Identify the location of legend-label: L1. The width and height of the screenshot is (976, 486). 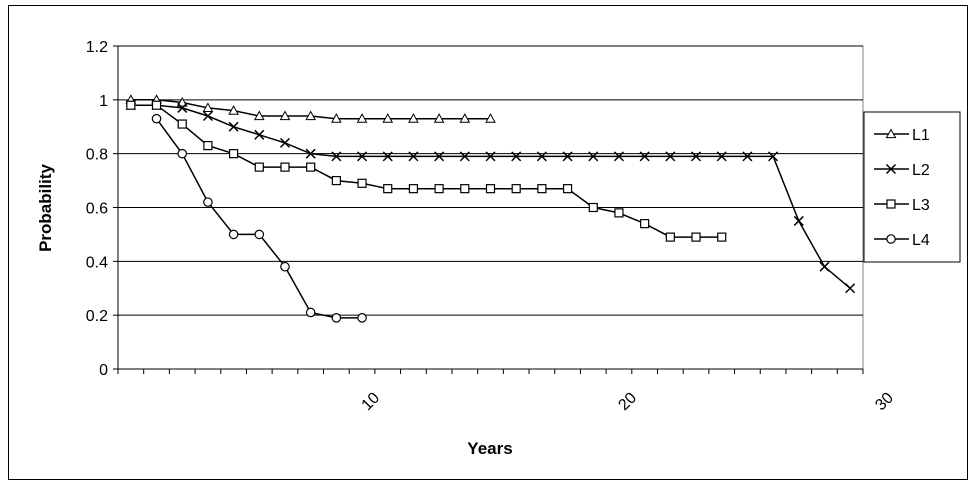
(921, 135).